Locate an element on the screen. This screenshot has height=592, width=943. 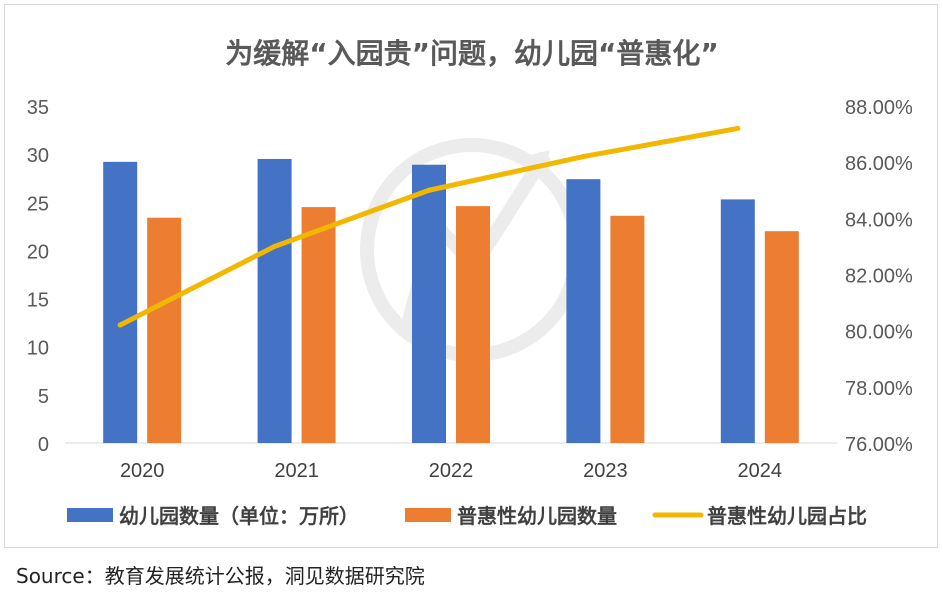
right-axis-tick-label: 88.00% is located at coordinates (879, 108).